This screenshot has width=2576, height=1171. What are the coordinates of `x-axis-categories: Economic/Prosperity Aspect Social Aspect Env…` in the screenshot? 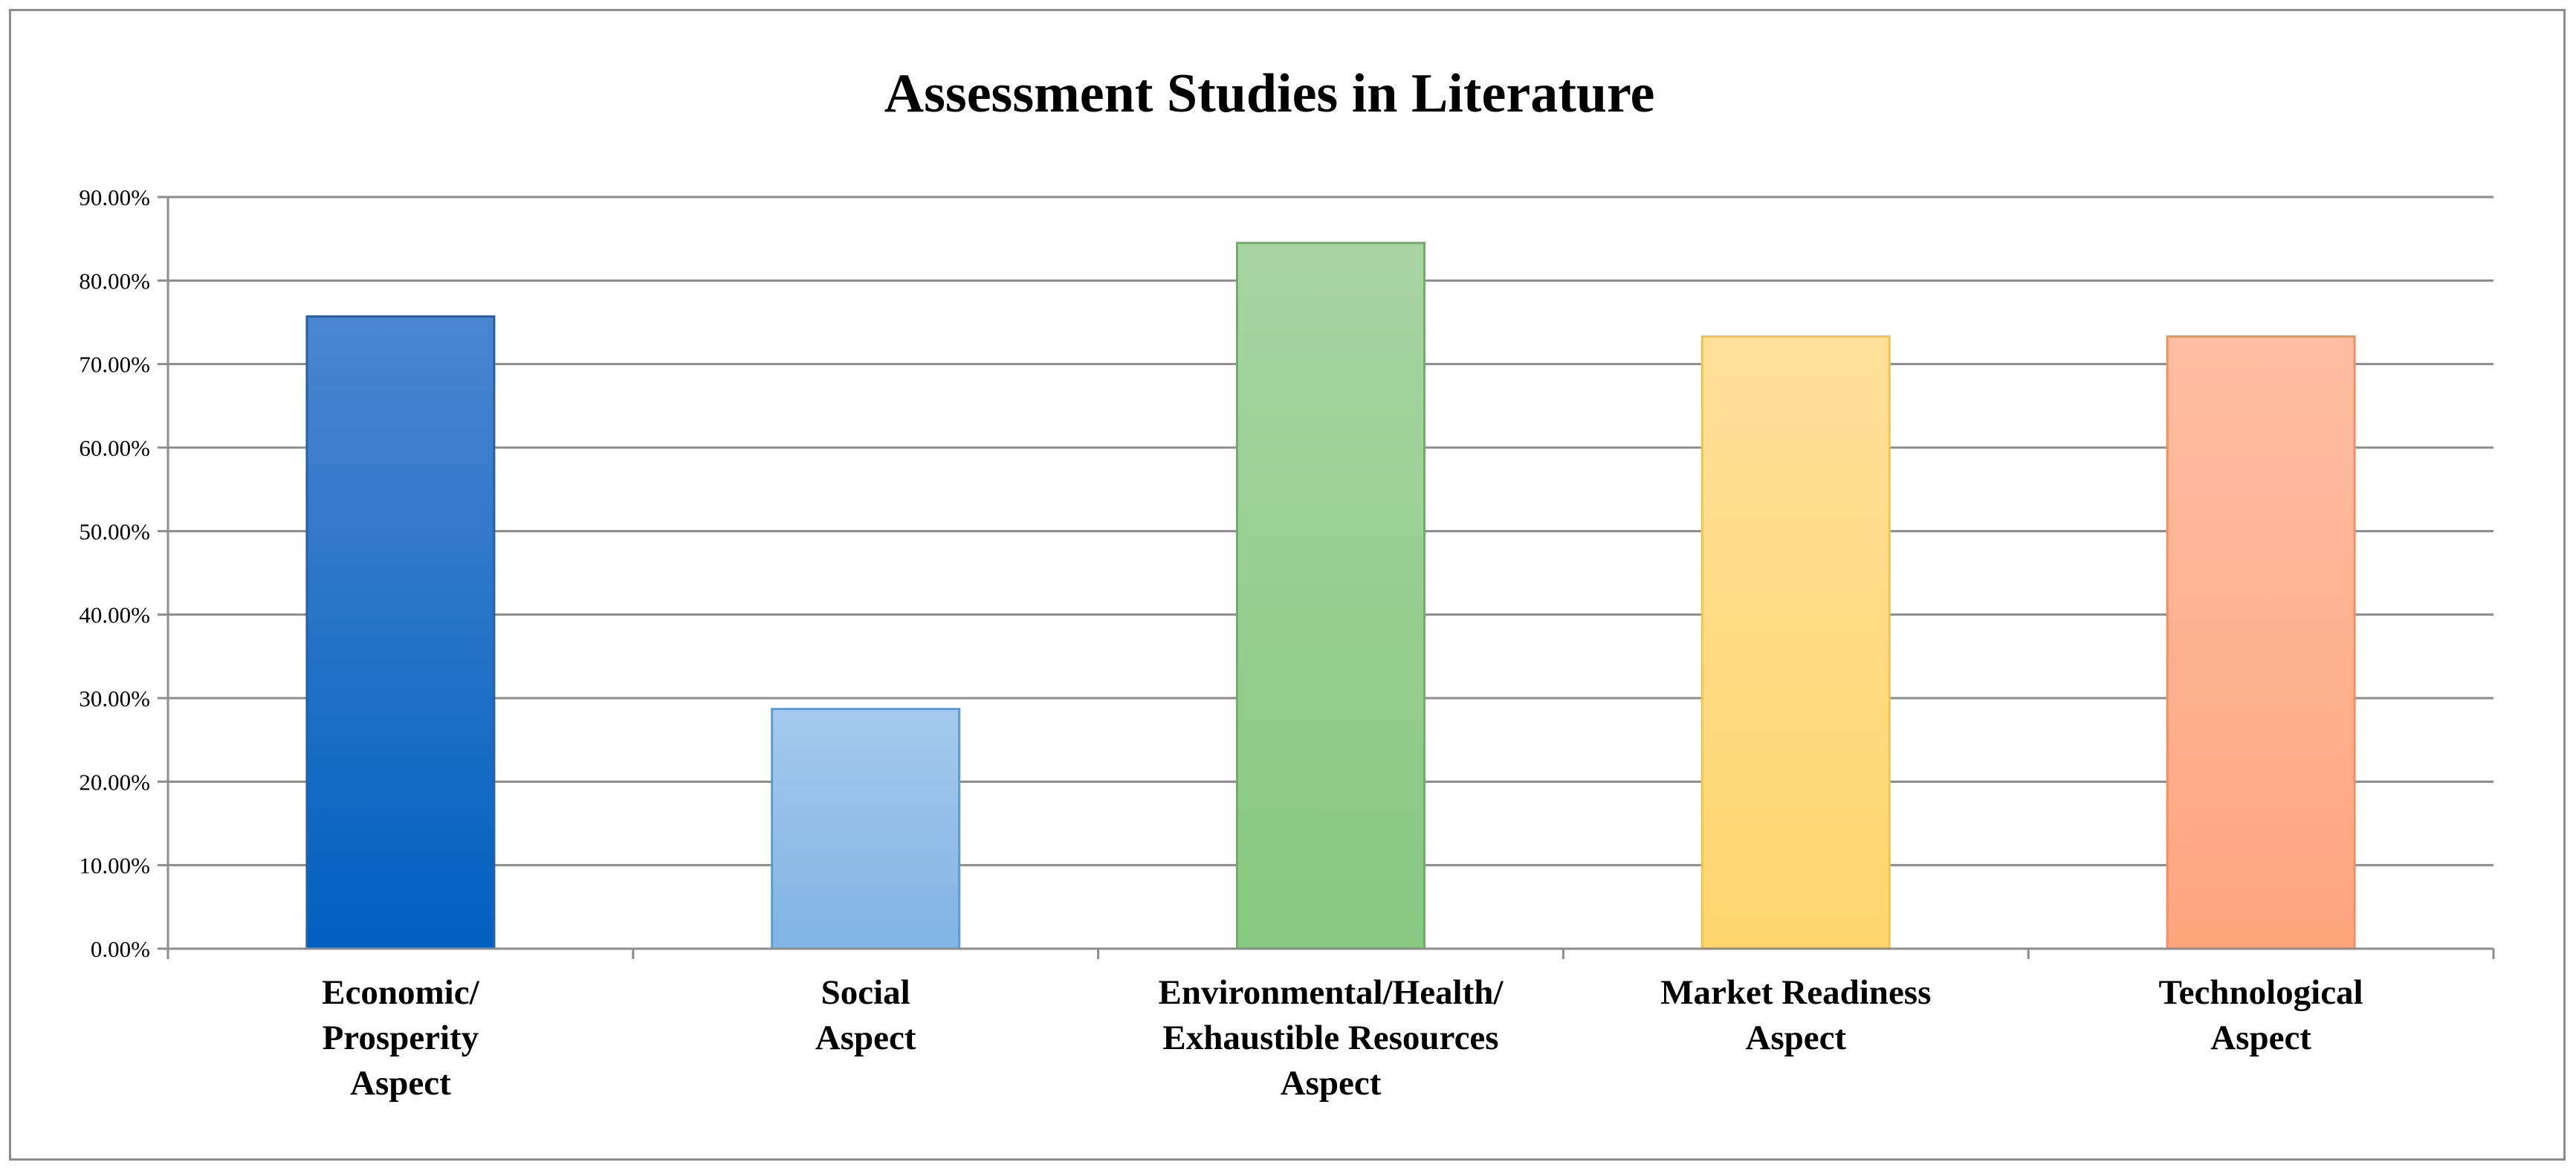 It's located at (1342, 1038).